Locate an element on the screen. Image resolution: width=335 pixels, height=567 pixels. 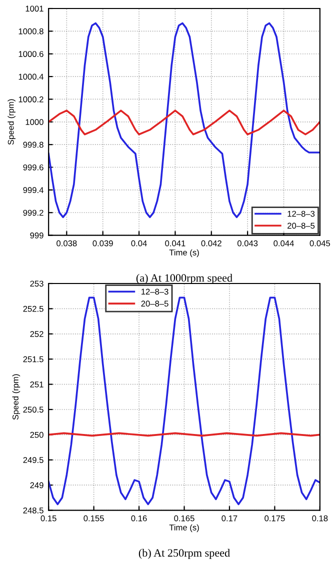
y-tick-label: 250 is located at coordinates (37, 435).